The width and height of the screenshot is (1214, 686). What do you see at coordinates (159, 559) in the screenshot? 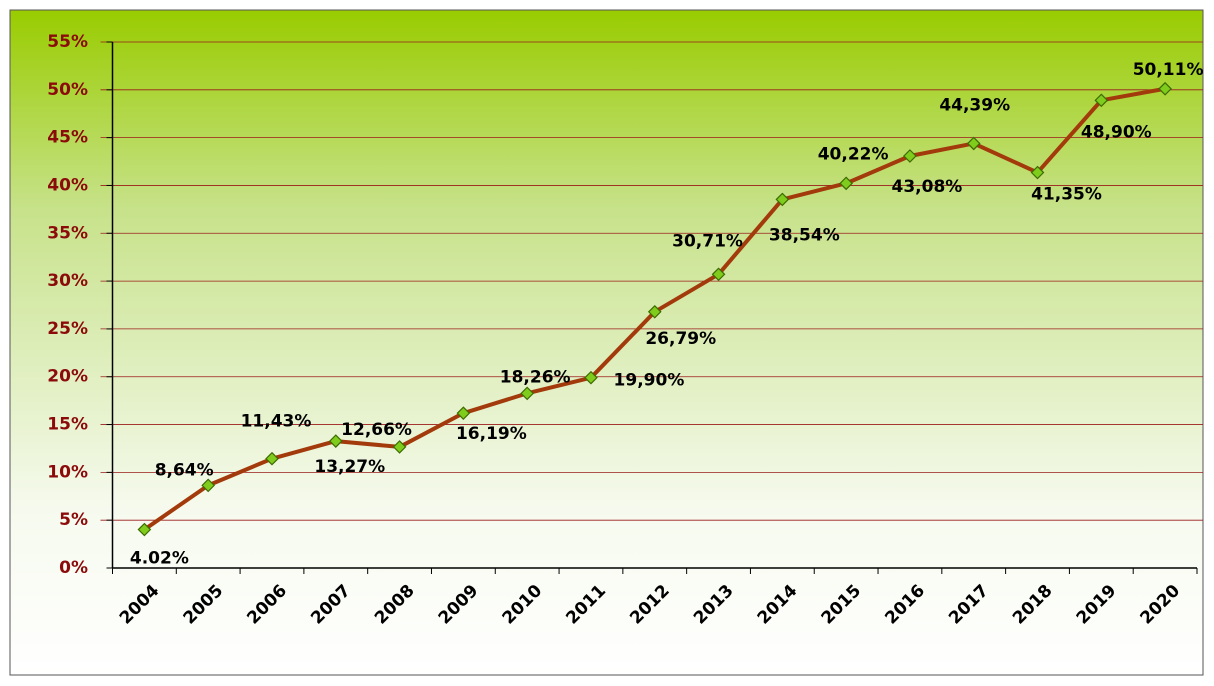
I see `data-label: 4.02%` at bounding box center [159, 559].